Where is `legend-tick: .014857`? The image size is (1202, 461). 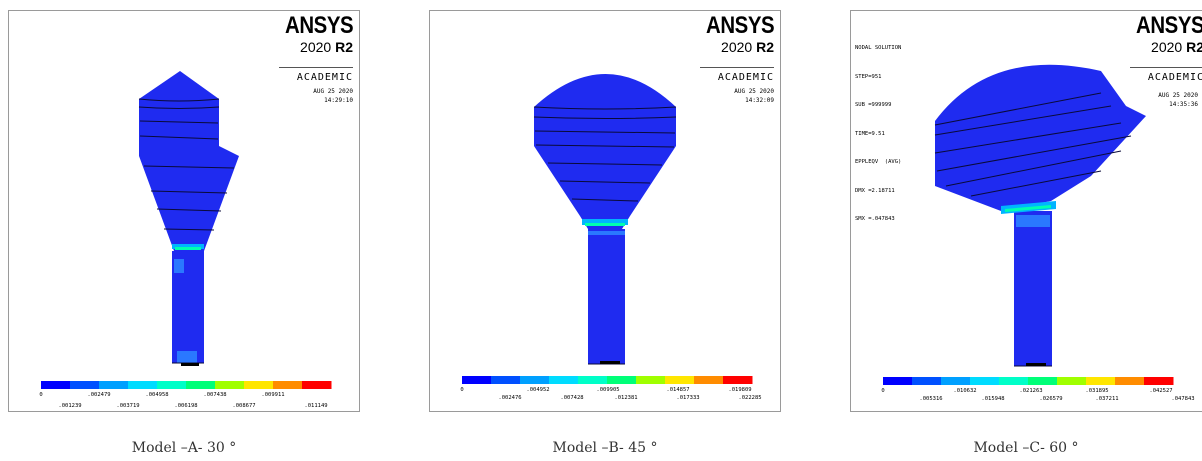 legend-tick: .014857 is located at coordinates (678, 390).